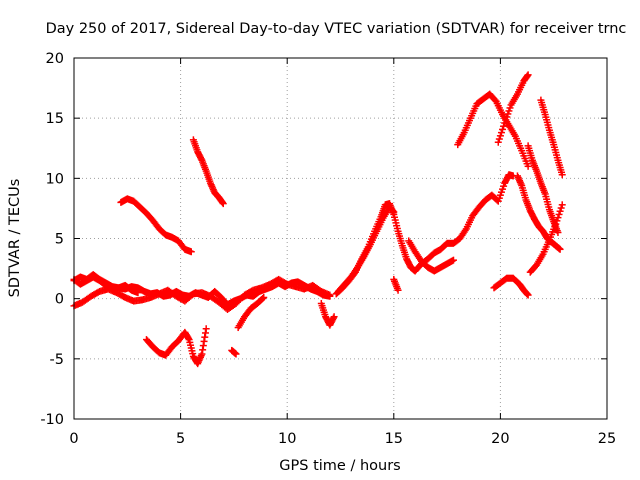 The width and height of the screenshot is (640, 480). Describe the element at coordinates (52, 420) in the screenshot. I see `y-tick-label: -10` at that location.